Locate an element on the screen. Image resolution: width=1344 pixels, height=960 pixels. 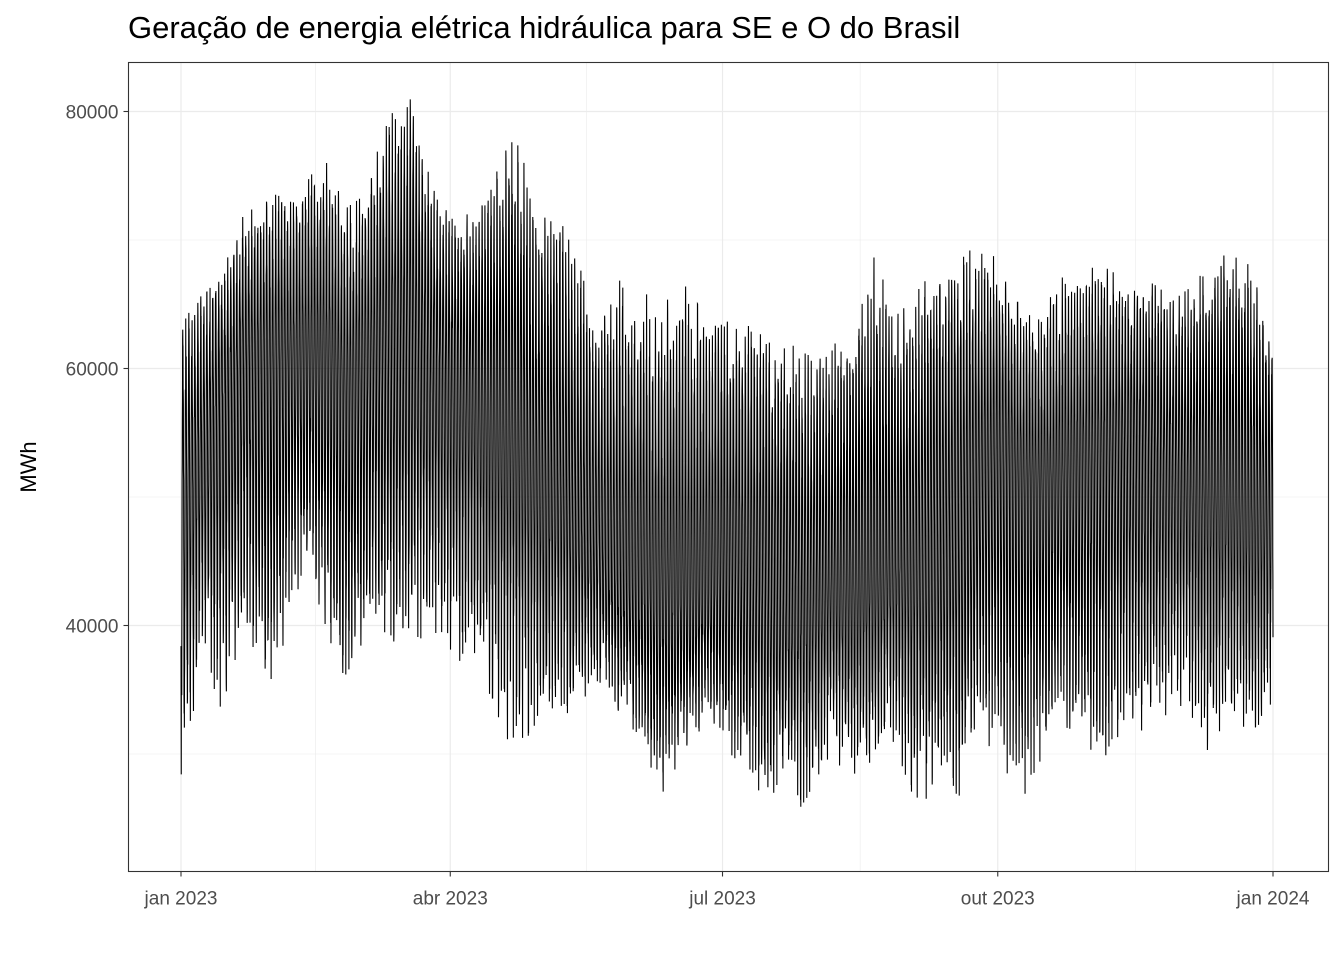
x-axis: jan 2023 abr 2023 jul 2023 out 2023 jan 2024 is located at coordinates (727, 890).